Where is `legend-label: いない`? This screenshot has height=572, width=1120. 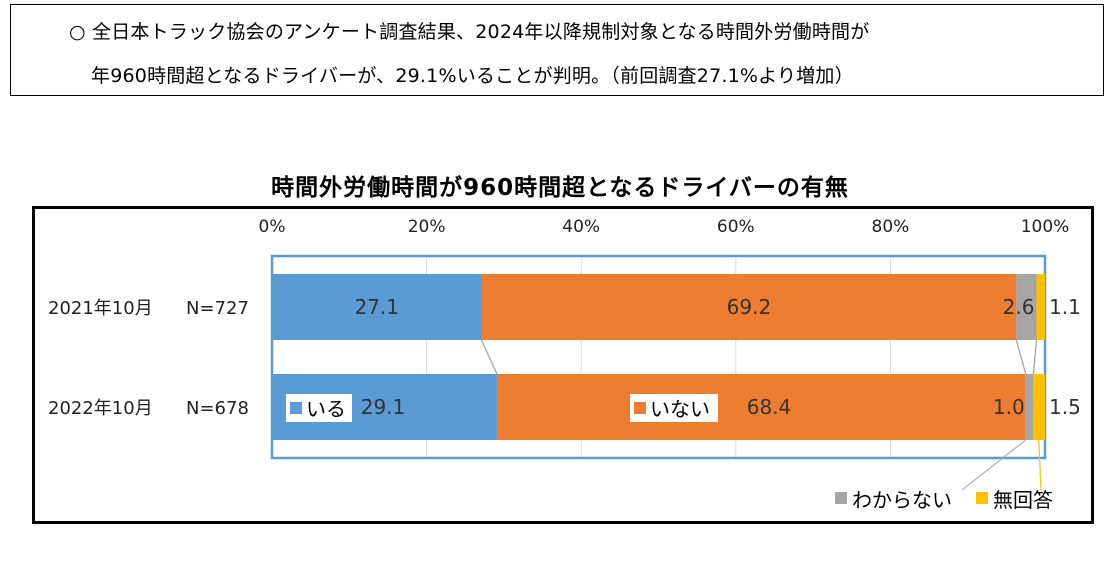 legend-label: いない is located at coordinates (680, 409).